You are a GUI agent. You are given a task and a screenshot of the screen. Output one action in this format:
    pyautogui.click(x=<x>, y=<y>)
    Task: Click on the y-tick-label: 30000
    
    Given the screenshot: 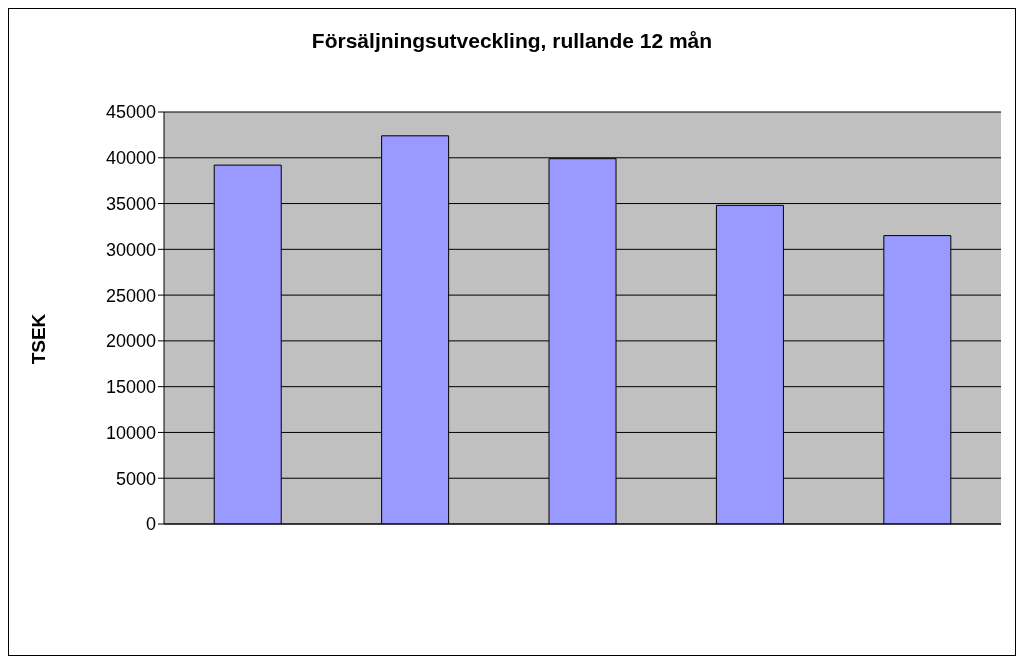 What is the action you would take?
    pyautogui.click(x=130, y=249)
    